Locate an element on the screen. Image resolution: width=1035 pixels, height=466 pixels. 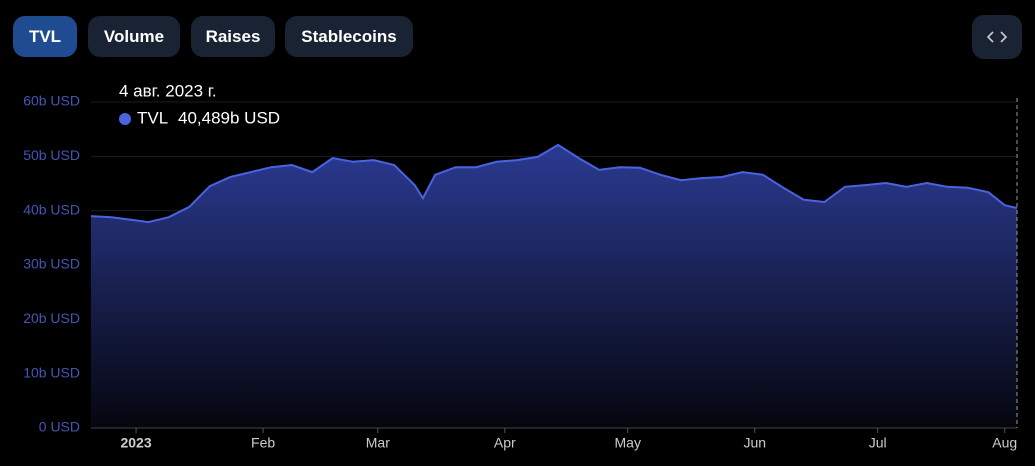
x-tick-label: Jun is located at coordinates (754, 443).